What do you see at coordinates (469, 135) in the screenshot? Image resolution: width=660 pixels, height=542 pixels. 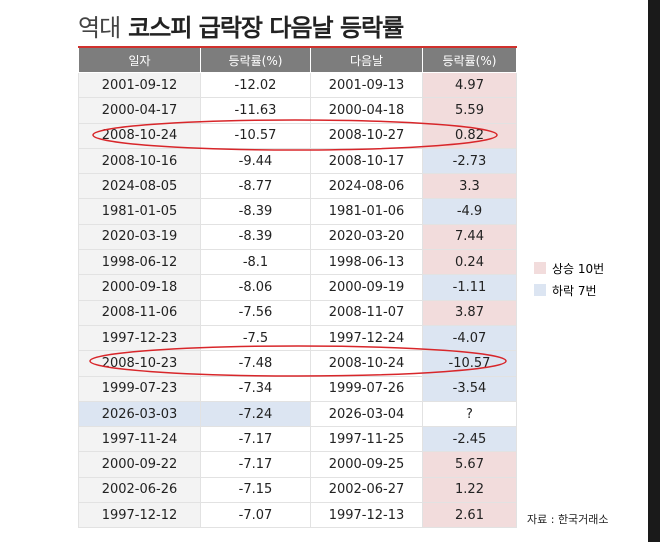 I see `table-cell: 0.82` at bounding box center [469, 135].